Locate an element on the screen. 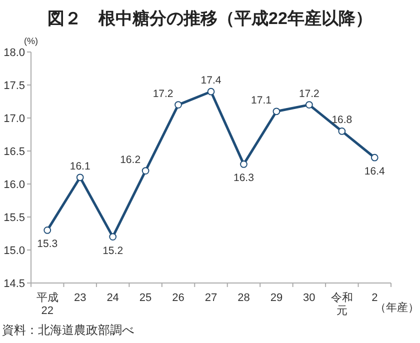 This screenshot has height=343, width=420. y-tick-label: 15.5 is located at coordinates (14, 218).